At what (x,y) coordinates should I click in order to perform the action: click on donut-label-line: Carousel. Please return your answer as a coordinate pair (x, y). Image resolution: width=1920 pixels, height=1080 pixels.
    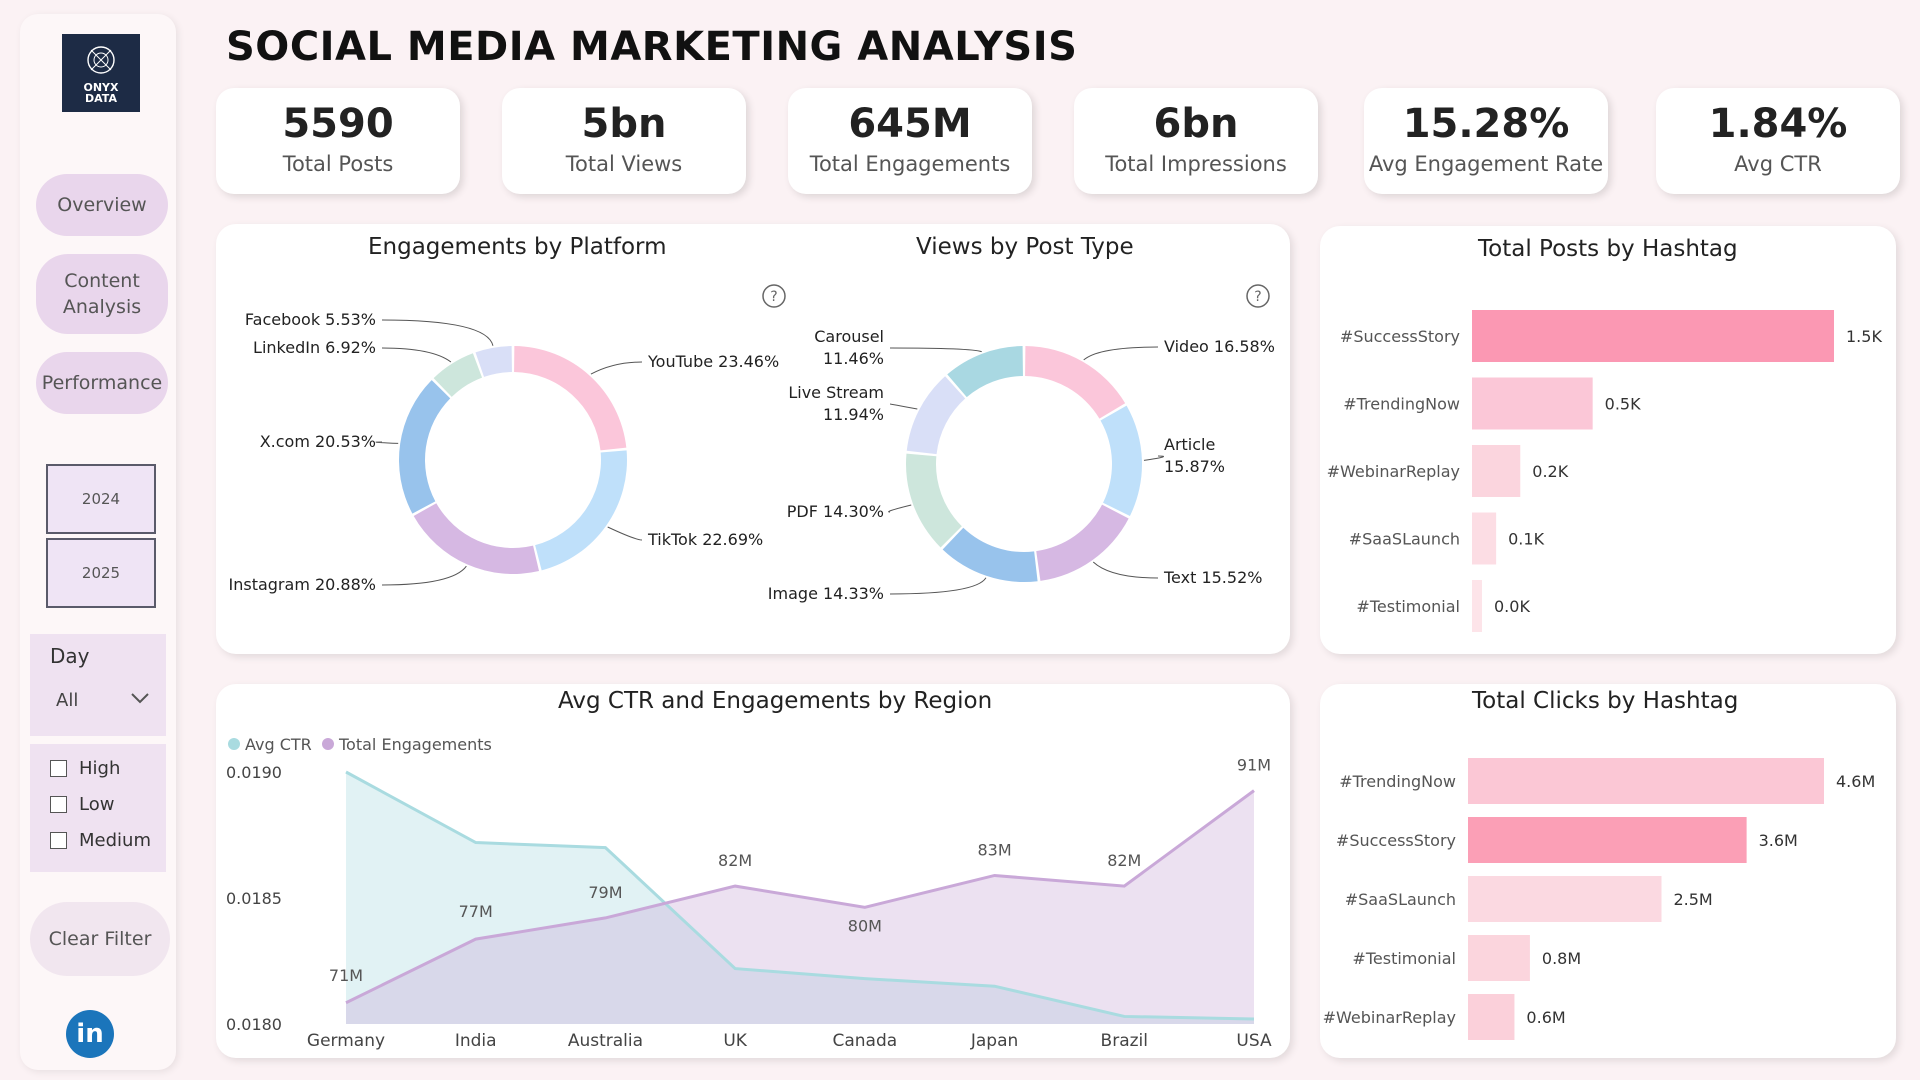
    Looking at the image, I should click on (849, 336).